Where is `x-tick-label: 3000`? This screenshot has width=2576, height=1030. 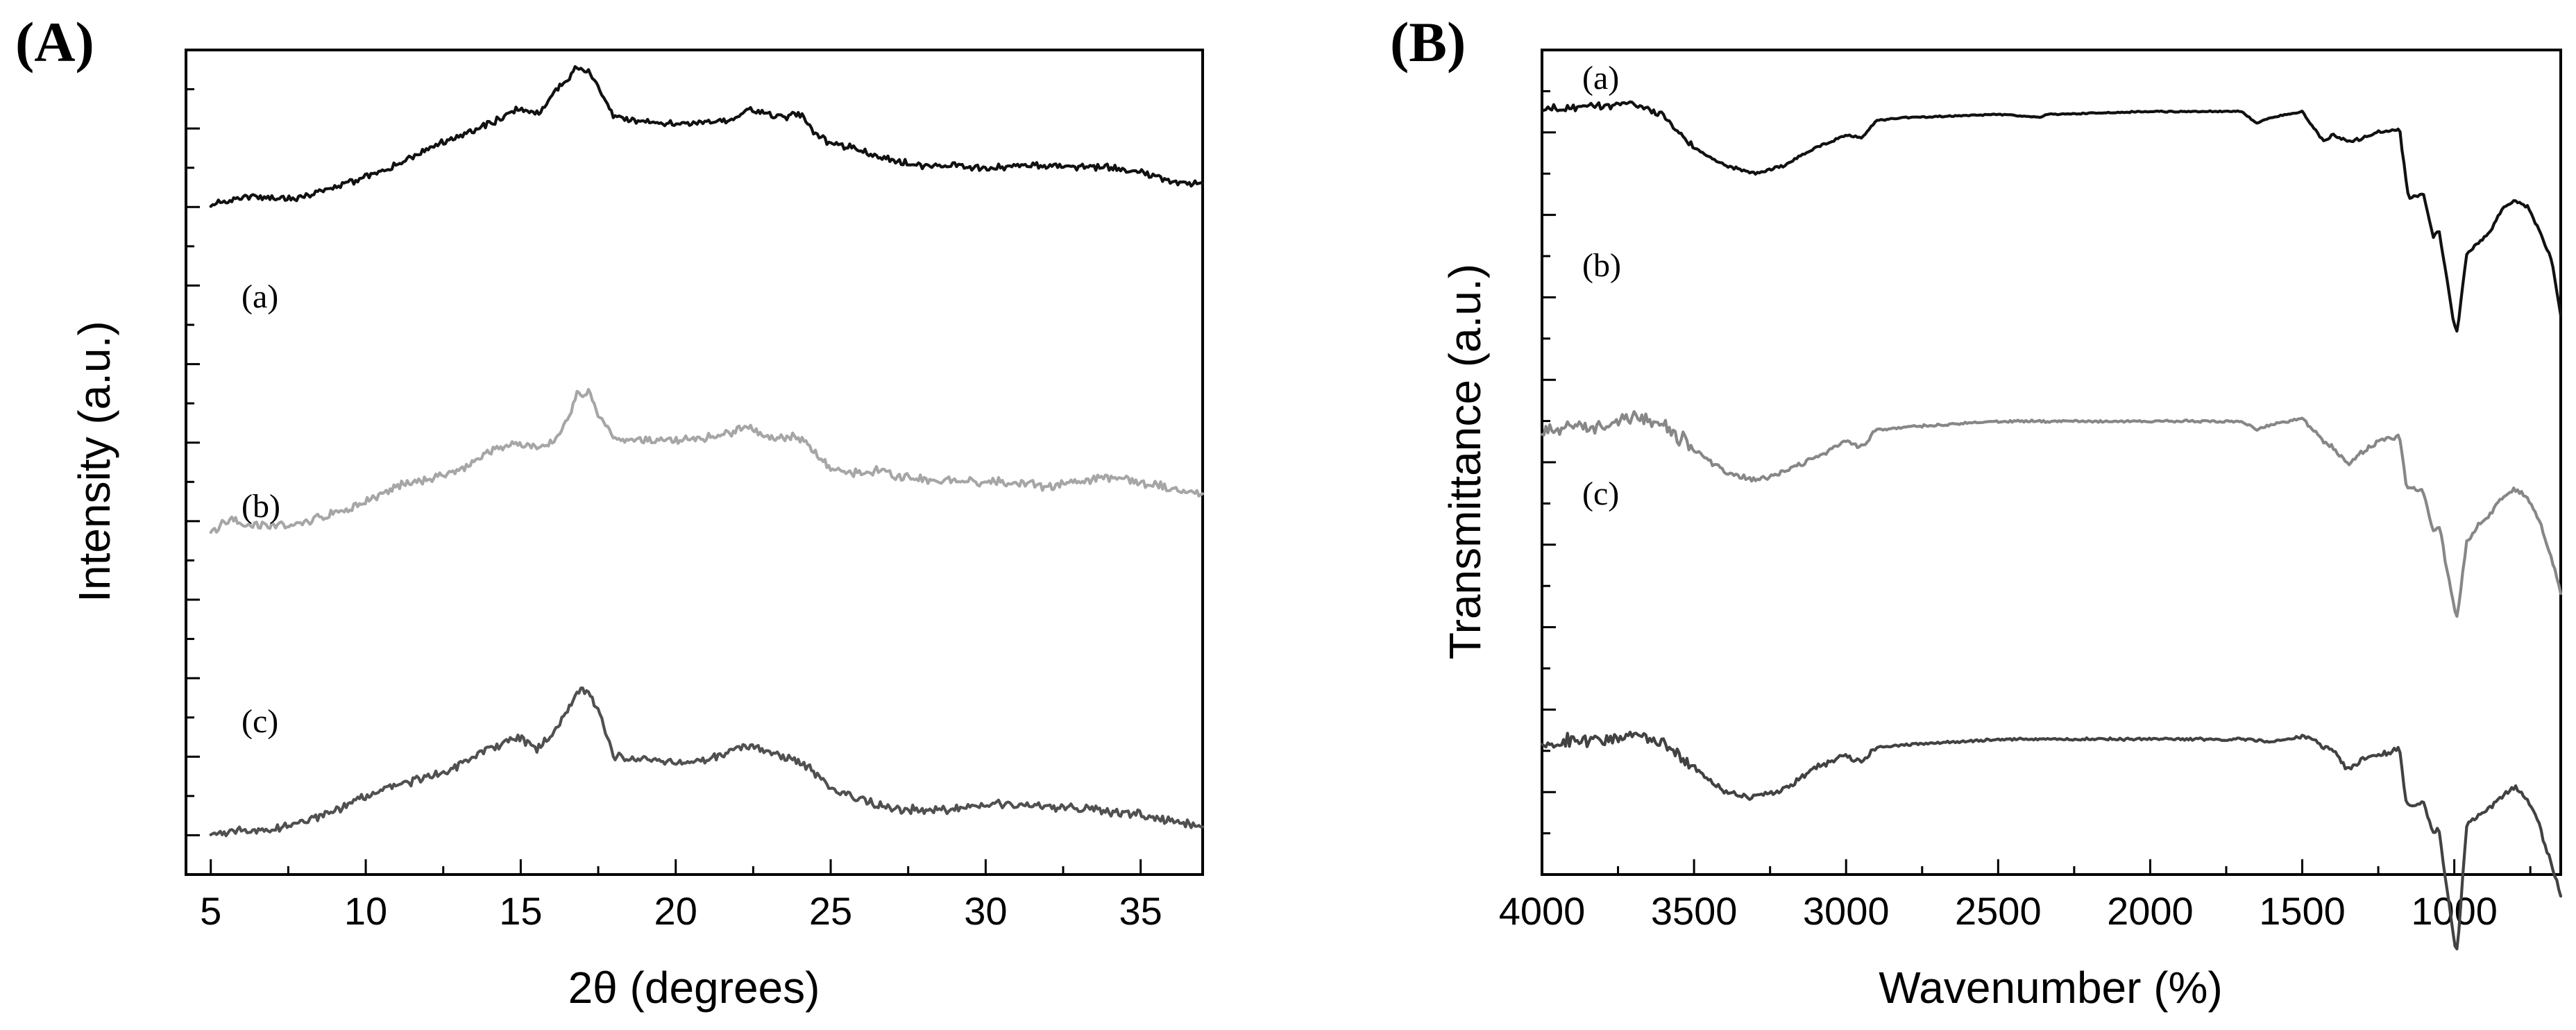 x-tick-label: 3000 is located at coordinates (1847, 911).